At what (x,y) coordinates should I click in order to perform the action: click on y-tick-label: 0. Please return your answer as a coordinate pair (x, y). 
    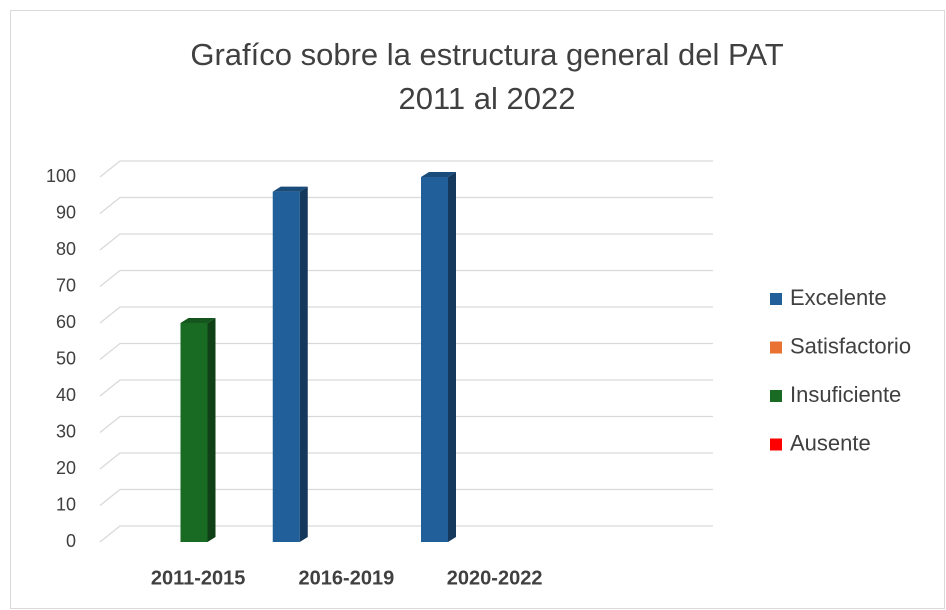
    Looking at the image, I should click on (71, 541).